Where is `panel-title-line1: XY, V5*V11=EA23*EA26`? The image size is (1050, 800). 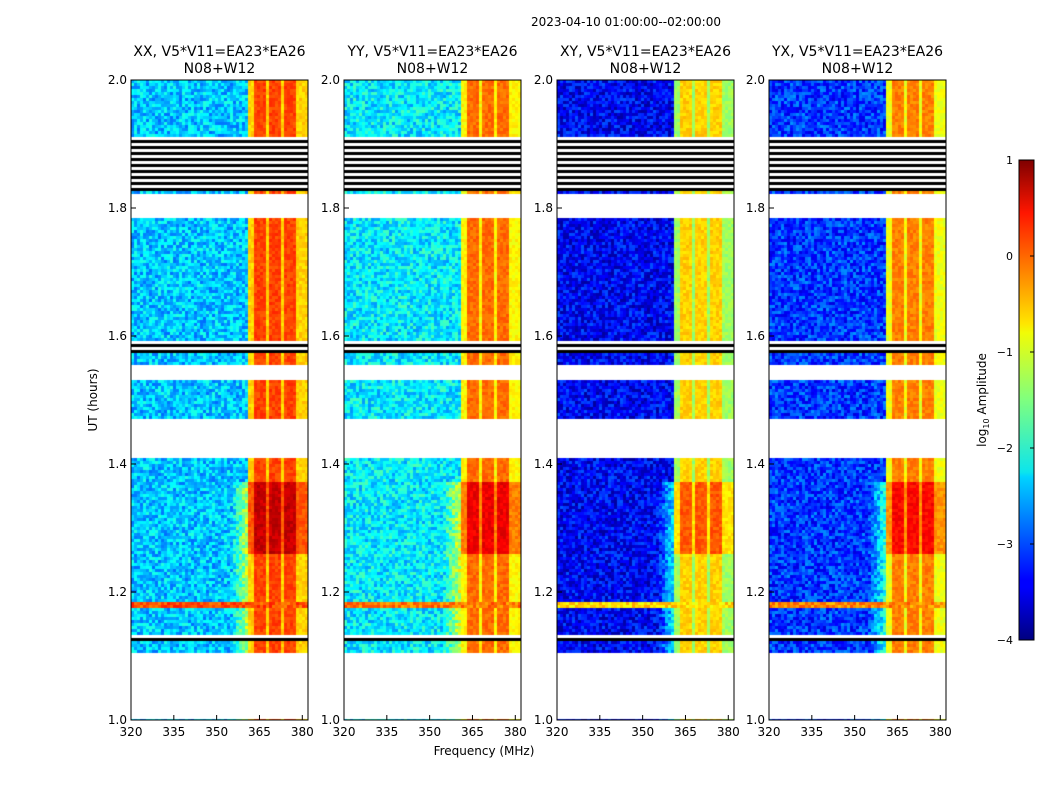 panel-title-line1: XY, V5*V11=EA23*EA26 is located at coordinates (645, 52).